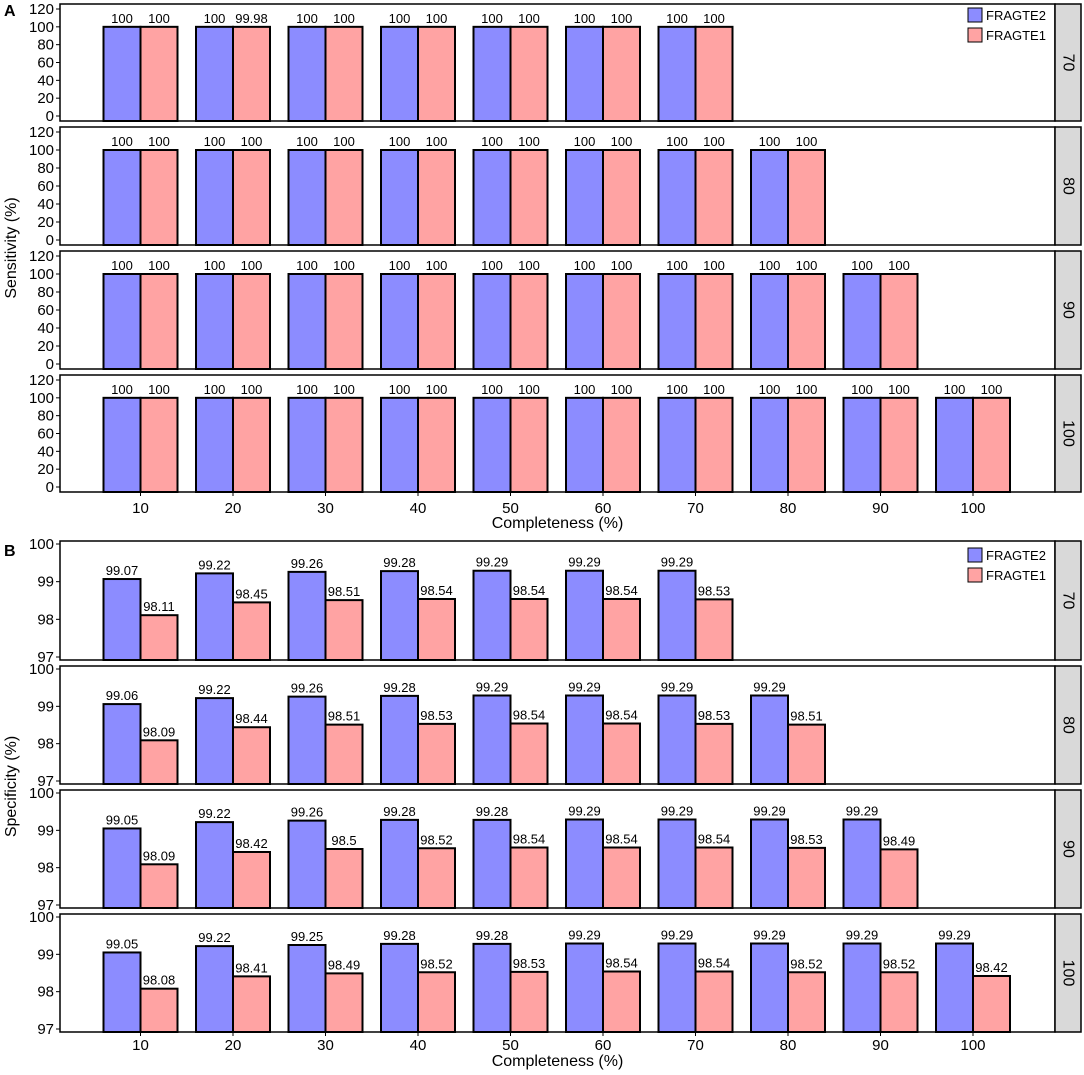  Describe the element at coordinates (436, 963) in the screenshot. I see `data-label-fragte1: 98.52` at that location.